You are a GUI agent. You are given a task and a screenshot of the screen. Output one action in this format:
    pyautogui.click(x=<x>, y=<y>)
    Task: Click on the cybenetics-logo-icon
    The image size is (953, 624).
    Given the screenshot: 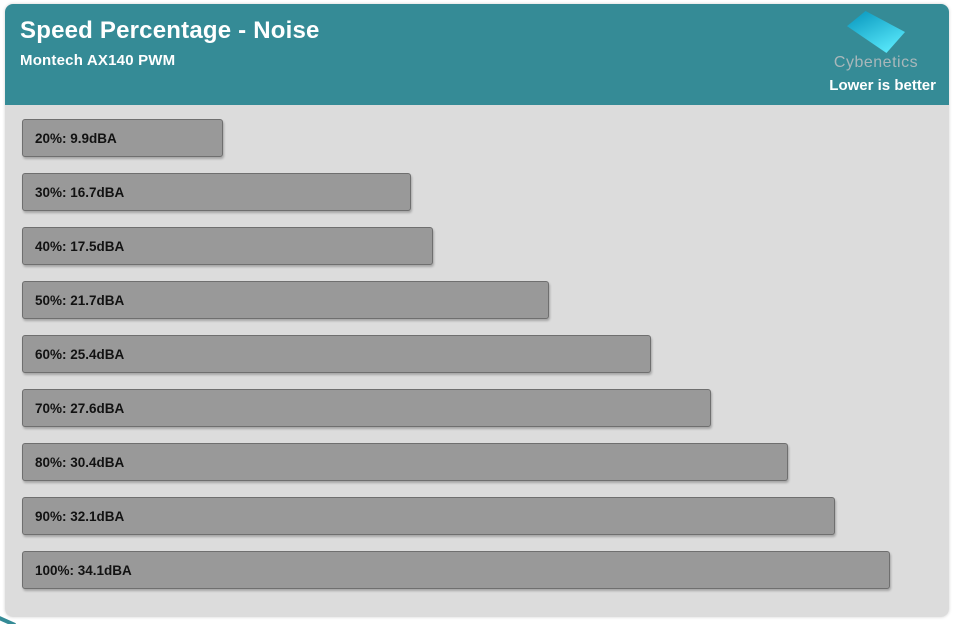 What is the action you would take?
    pyautogui.click(x=876, y=32)
    